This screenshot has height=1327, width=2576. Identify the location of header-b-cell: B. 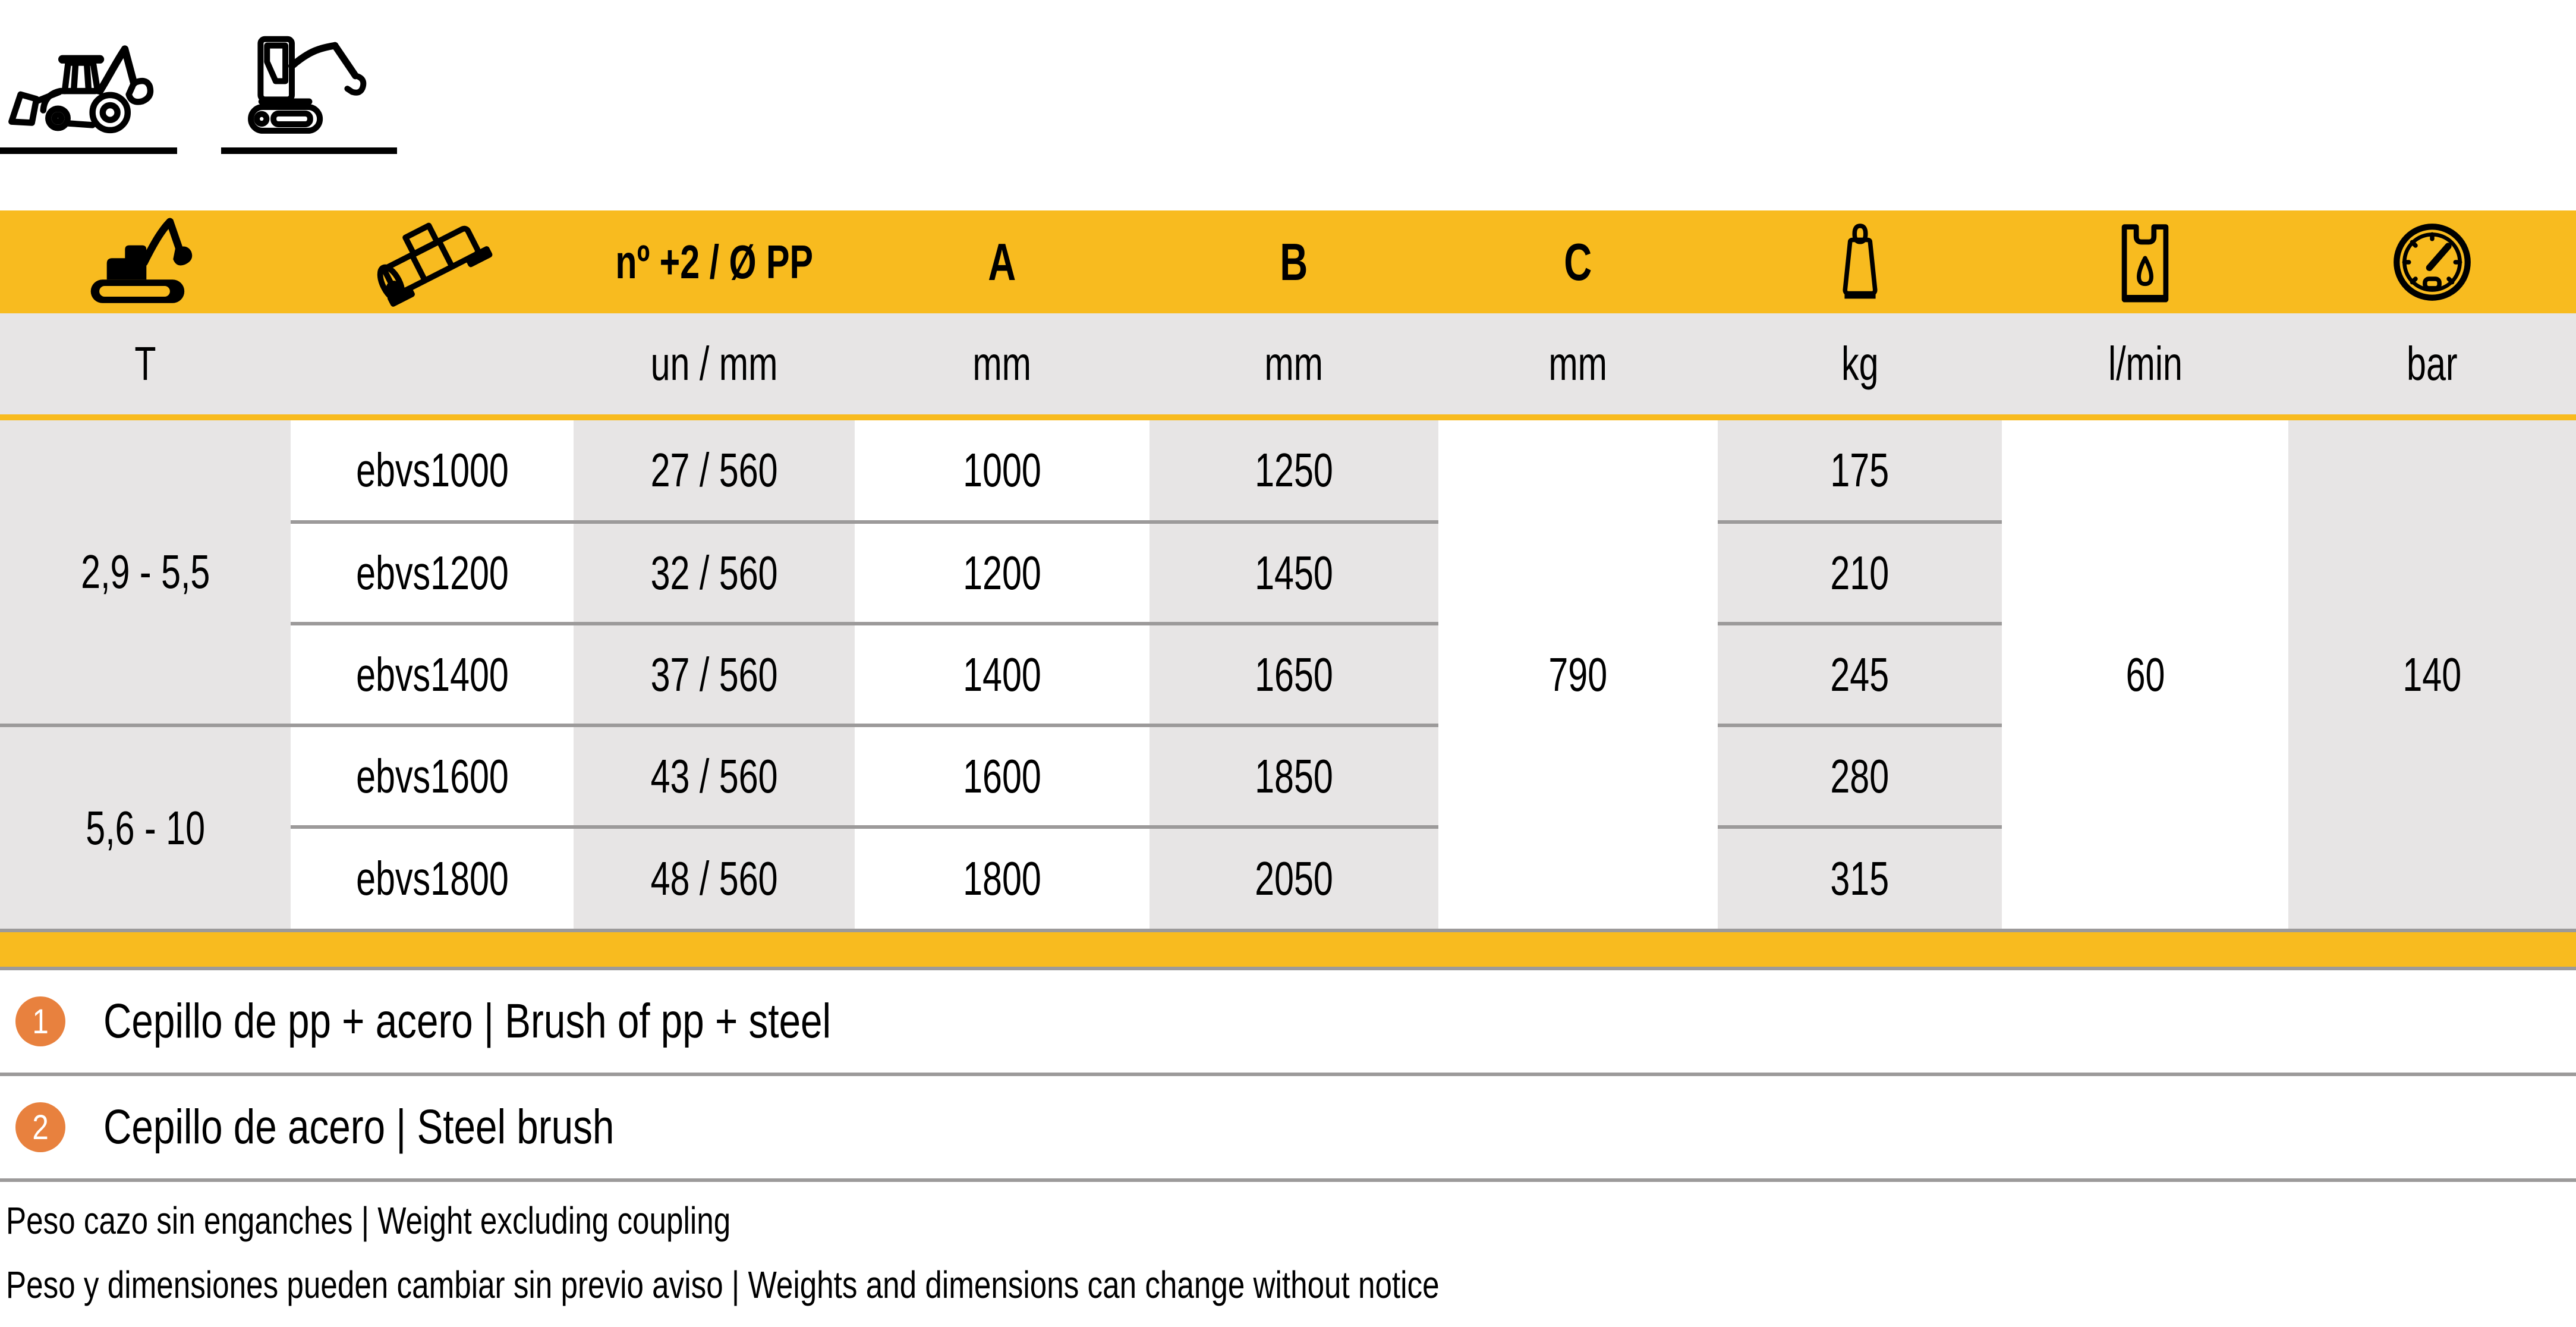
(1294, 261).